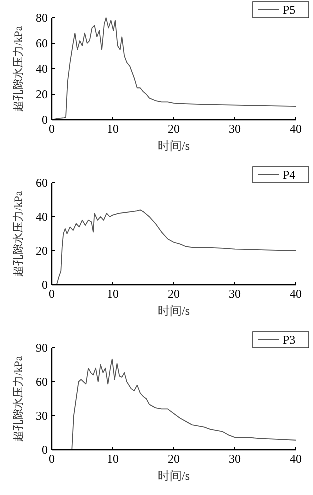 Image resolution: width=313 pixels, height=495 pixels. What do you see at coordinates (289, 10) in the screenshot?
I see `legend-label: P5` at bounding box center [289, 10].